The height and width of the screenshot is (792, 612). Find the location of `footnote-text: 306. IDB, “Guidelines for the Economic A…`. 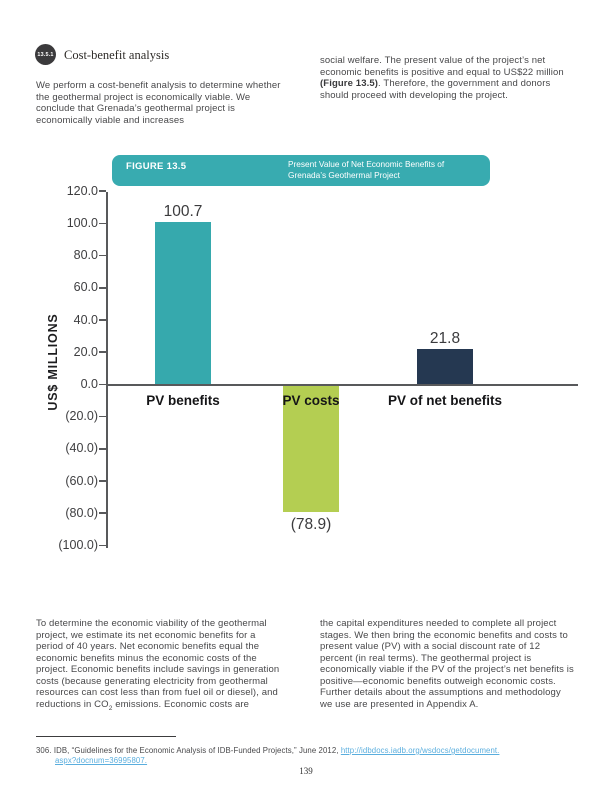

footnote-text: 306. IDB, “Guidelines for the Economic A… is located at coordinates (188, 750).